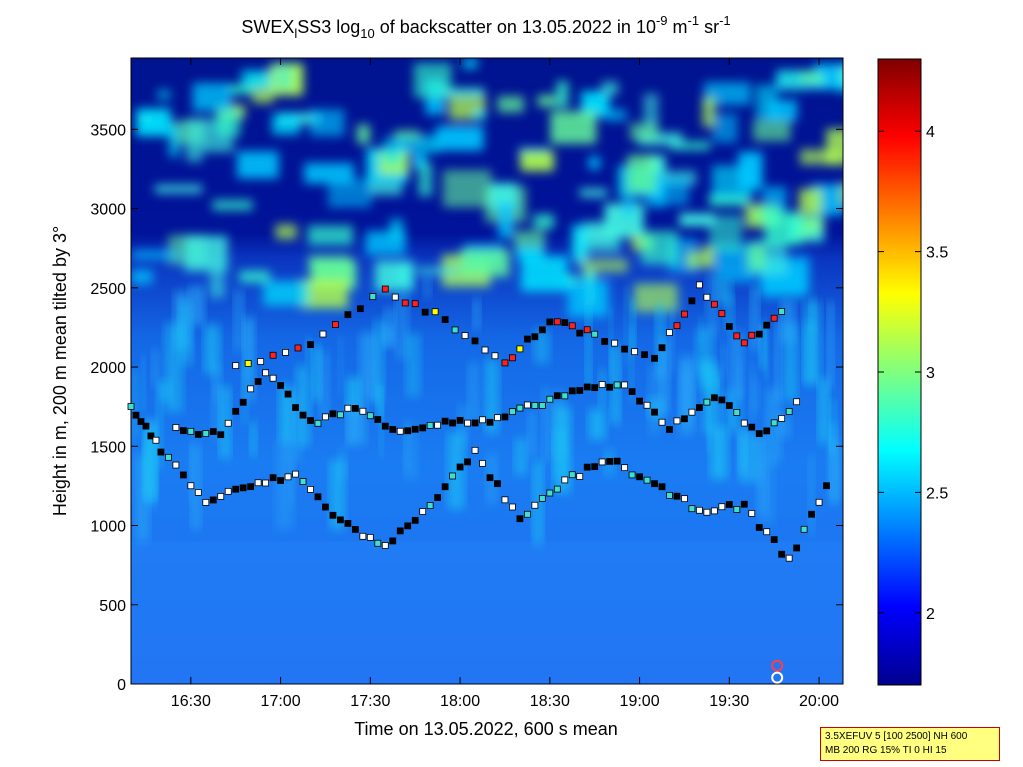  I want to click on surface-ring-marker, so click(777, 665).